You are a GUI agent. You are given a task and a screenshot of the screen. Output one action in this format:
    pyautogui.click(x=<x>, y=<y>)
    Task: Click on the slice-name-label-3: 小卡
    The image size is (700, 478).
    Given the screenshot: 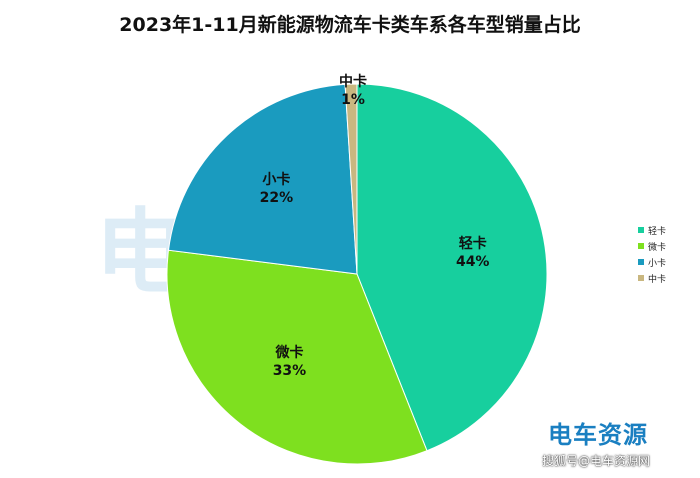 What is the action you would take?
    pyautogui.click(x=276, y=179)
    